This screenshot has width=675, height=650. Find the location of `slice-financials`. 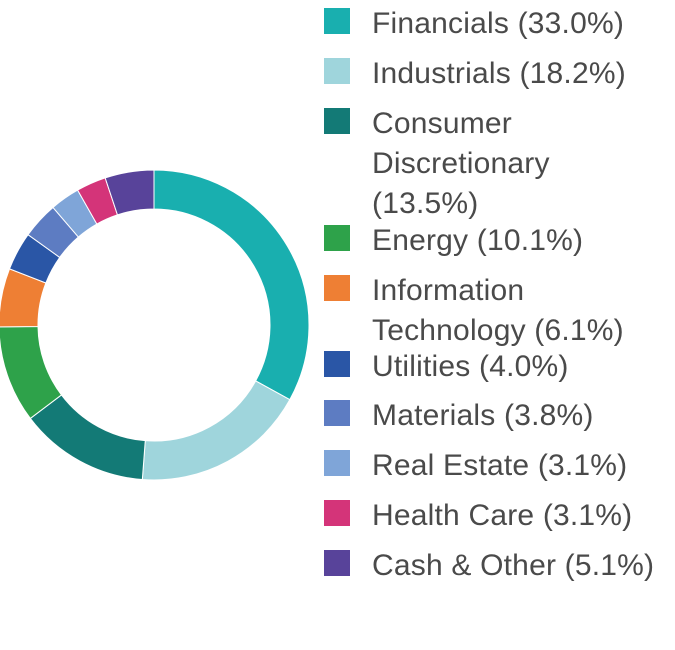

slice-financials is located at coordinates (231, 285).